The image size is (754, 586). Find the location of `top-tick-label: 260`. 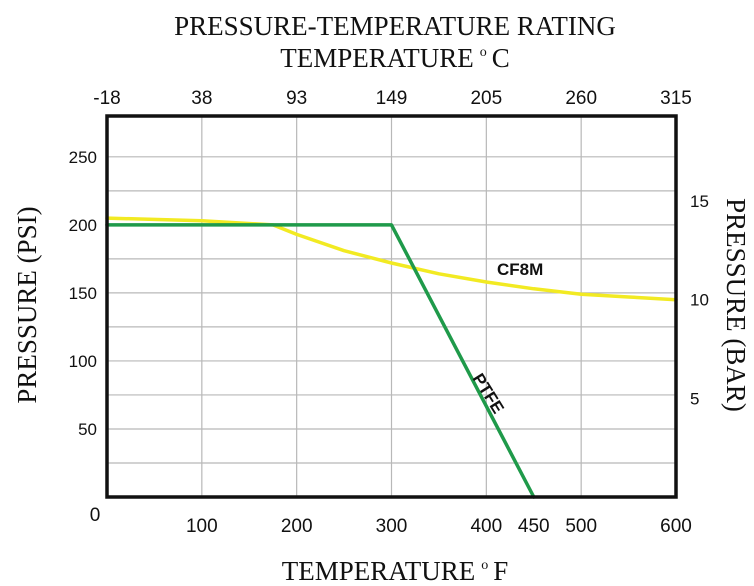

top-tick-label: 260 is located at coordinates (581, 98).